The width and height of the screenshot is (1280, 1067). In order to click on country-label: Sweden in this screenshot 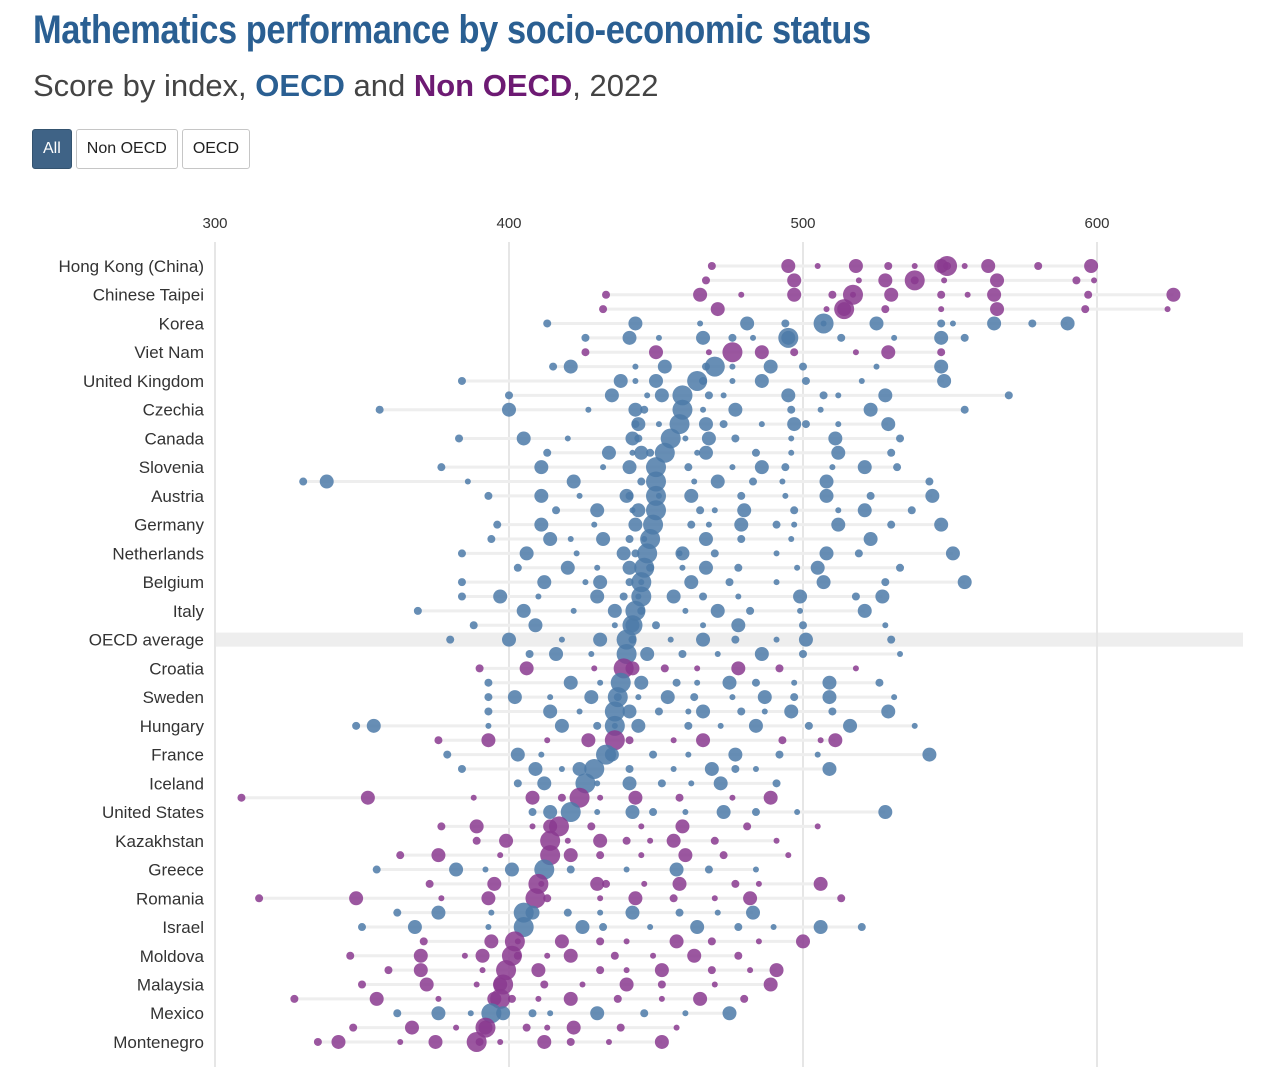, I will do `click(173, 697)`.